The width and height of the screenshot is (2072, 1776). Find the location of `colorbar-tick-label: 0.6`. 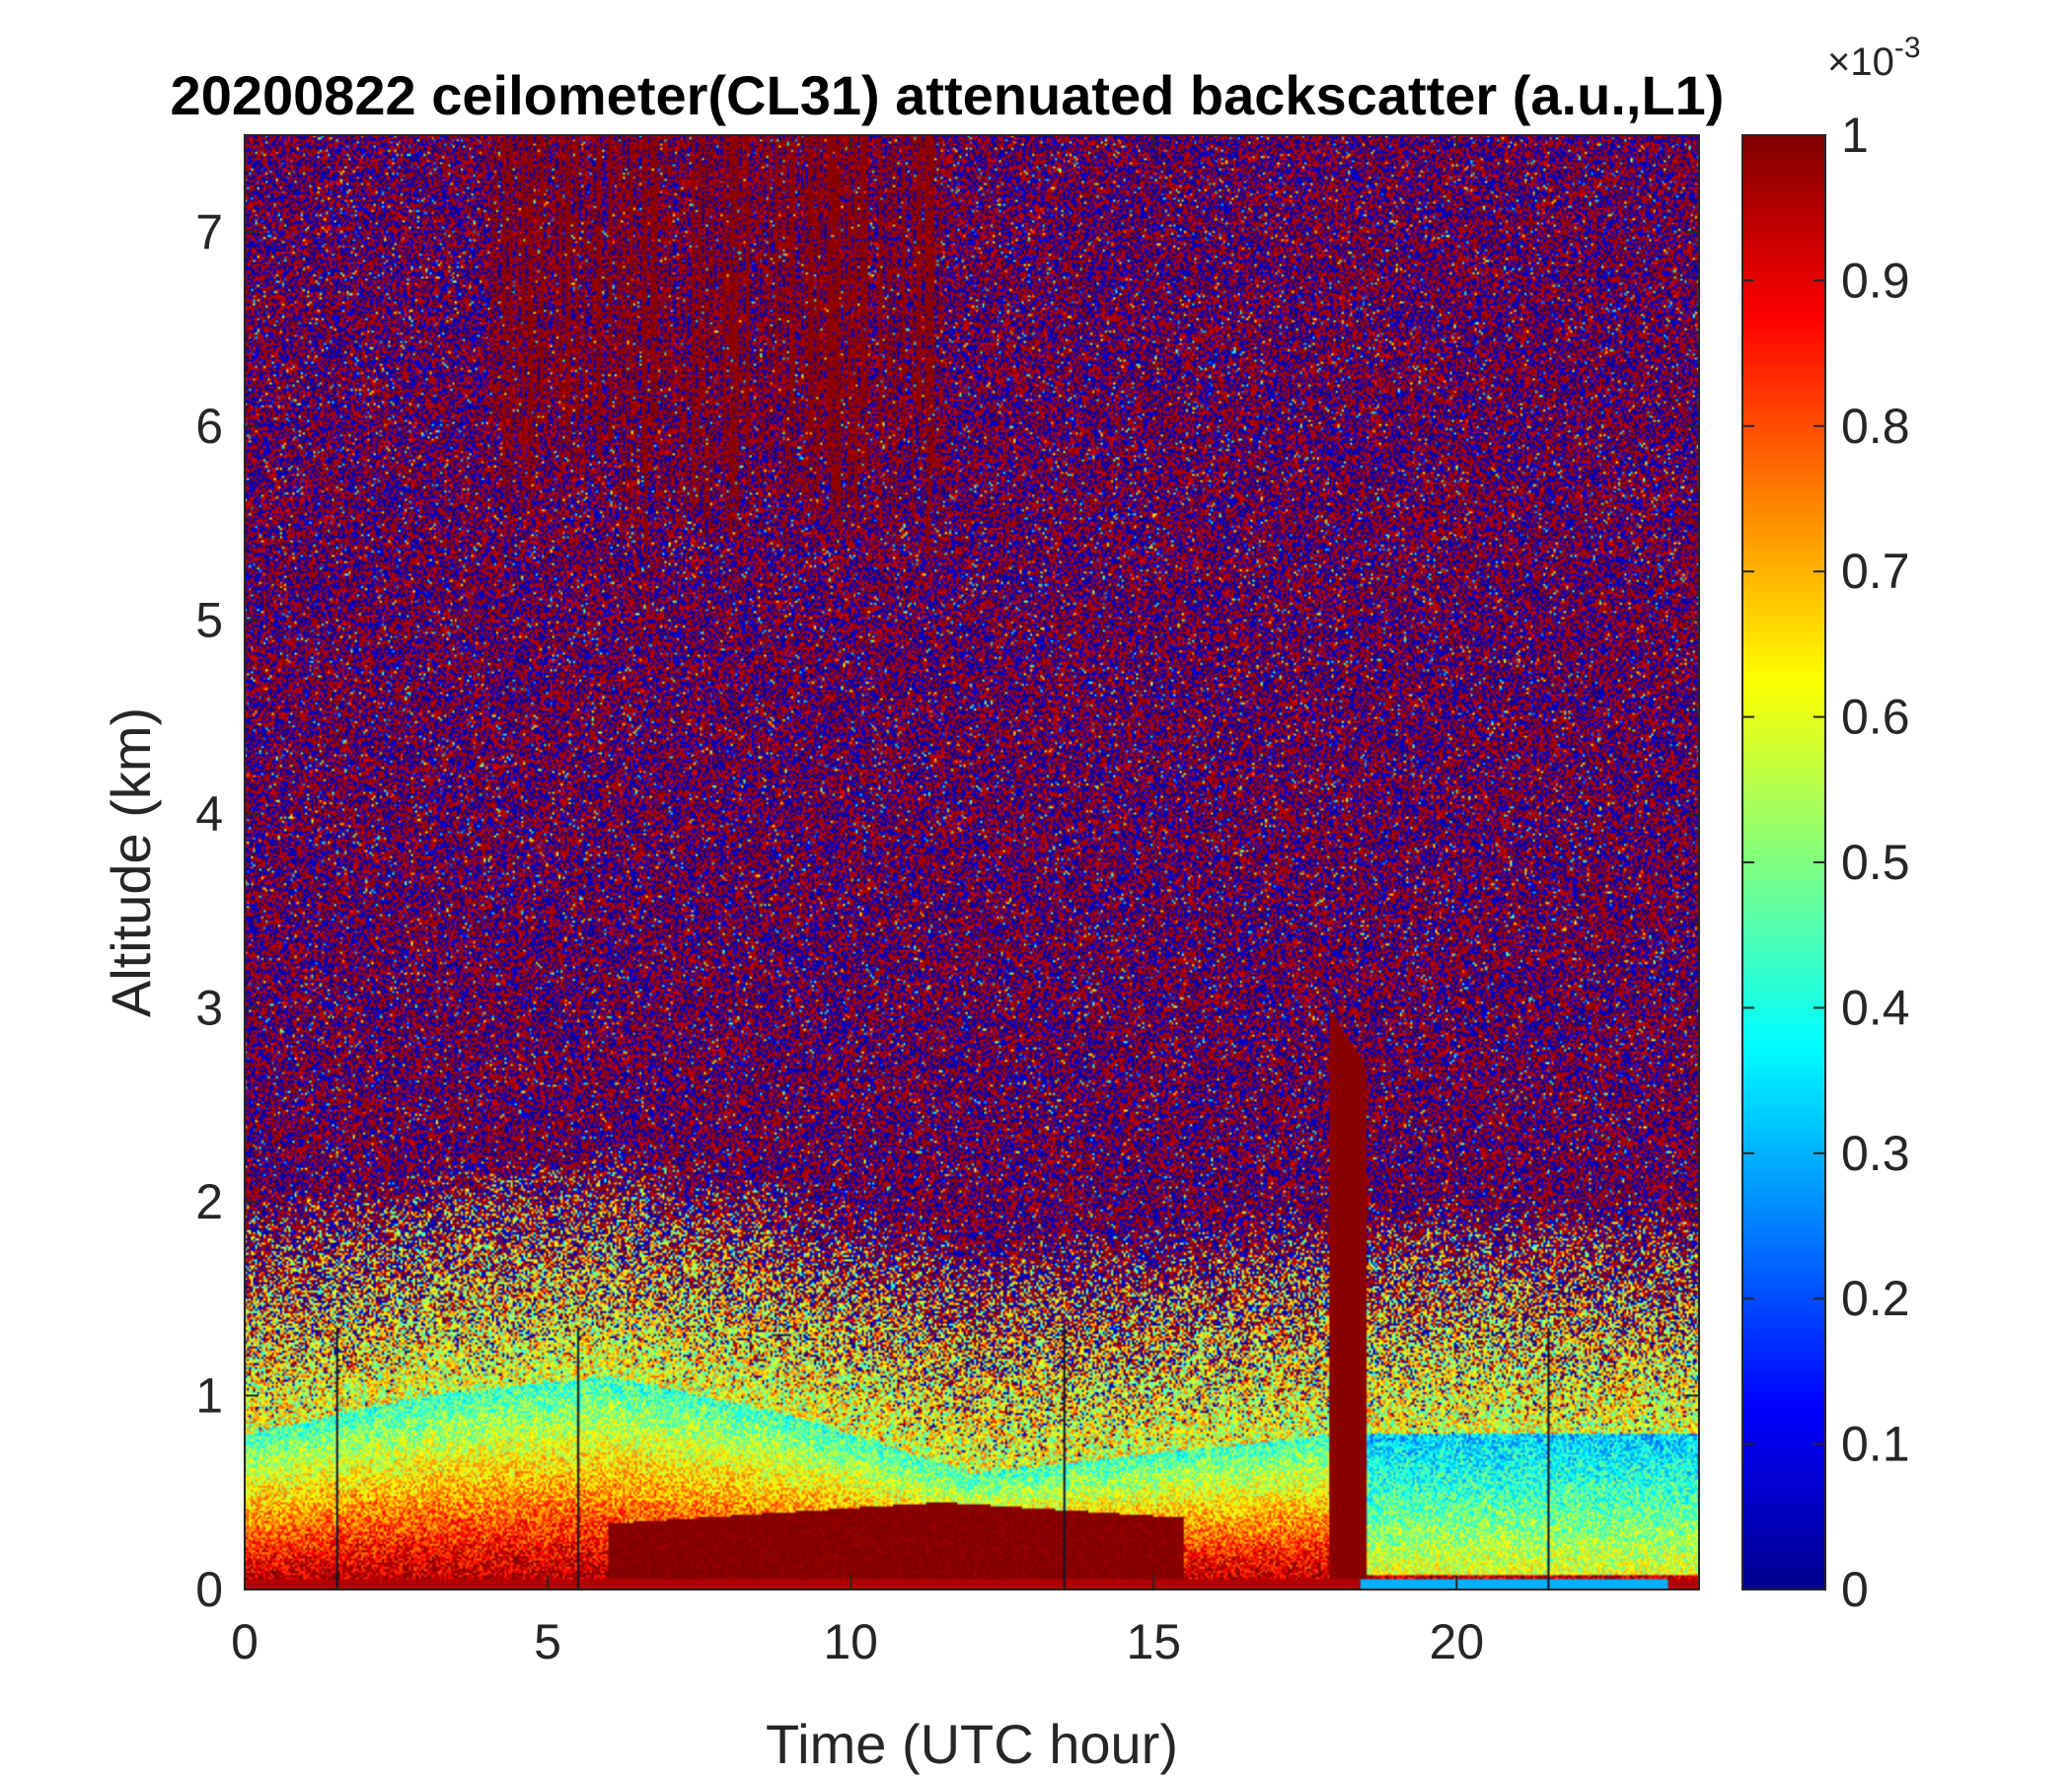

colorbar-tick-label: 0.6 is located at coordinates (1876, 718).